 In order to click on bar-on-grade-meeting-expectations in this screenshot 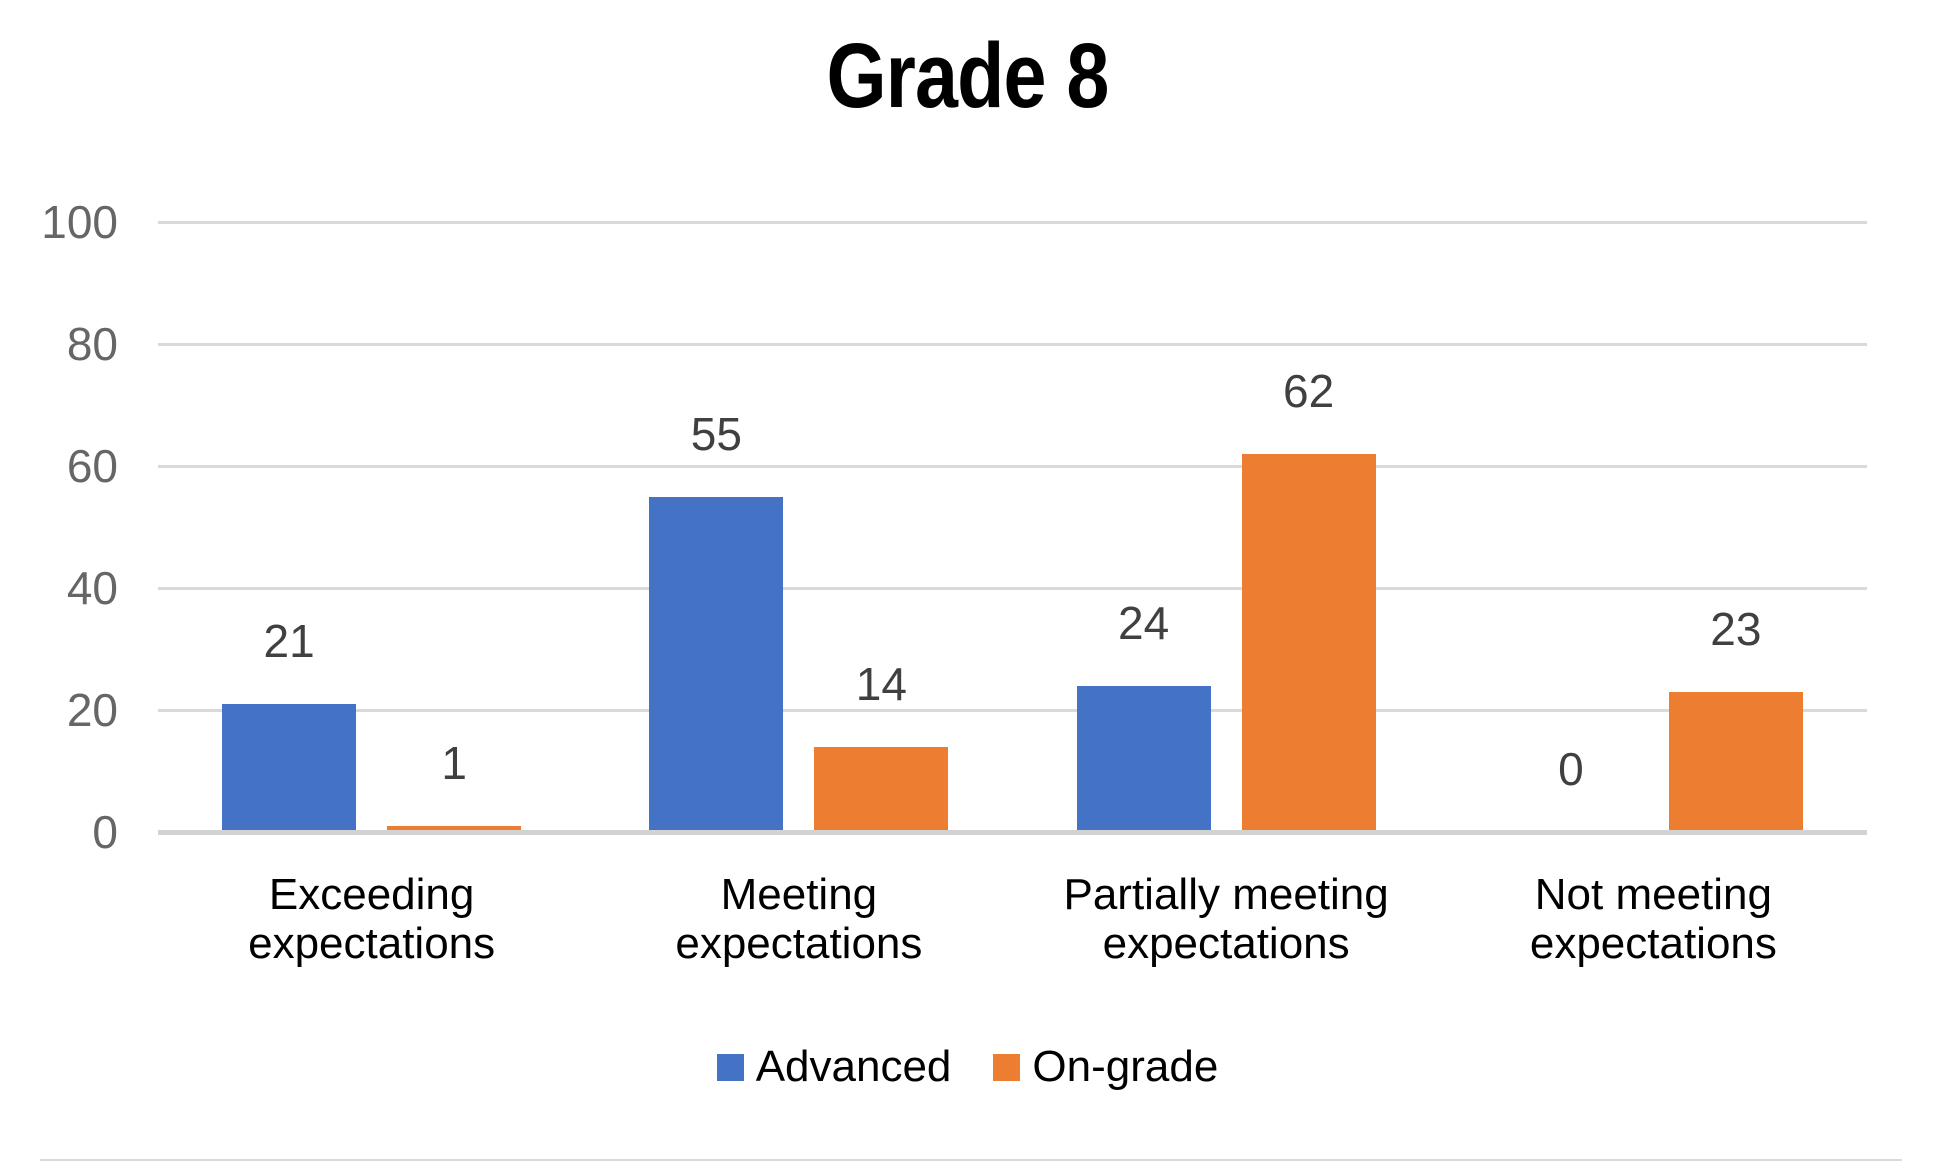, I will do `click(881, 790)`.